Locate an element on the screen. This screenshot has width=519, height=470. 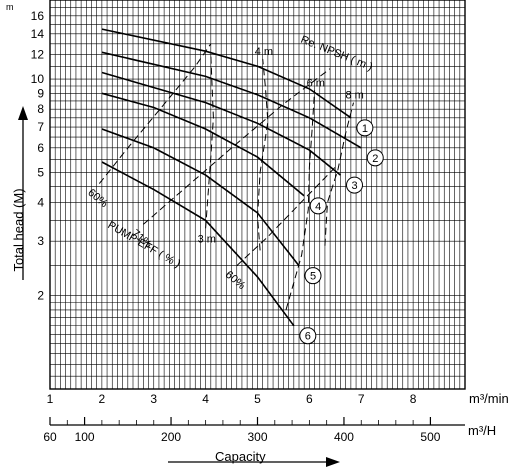
capacity-arrow is located at coordinates (254, 462).